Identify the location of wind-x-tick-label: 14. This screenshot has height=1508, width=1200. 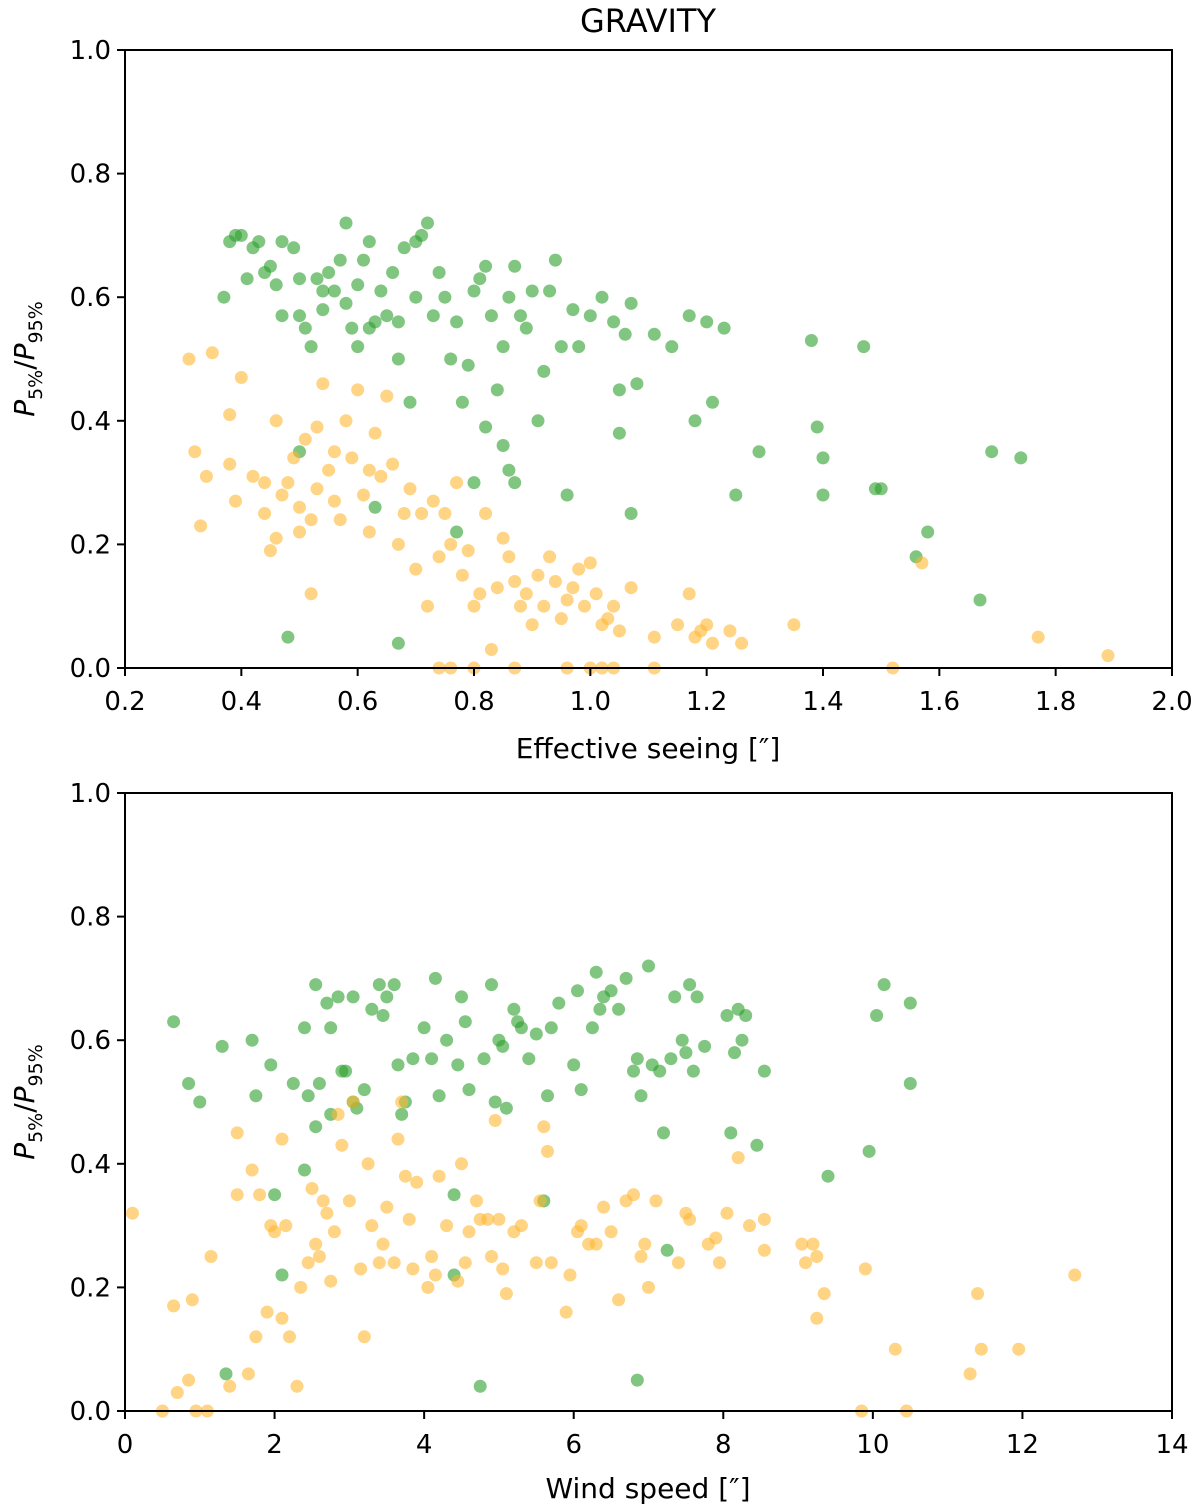
(1171, 1445).